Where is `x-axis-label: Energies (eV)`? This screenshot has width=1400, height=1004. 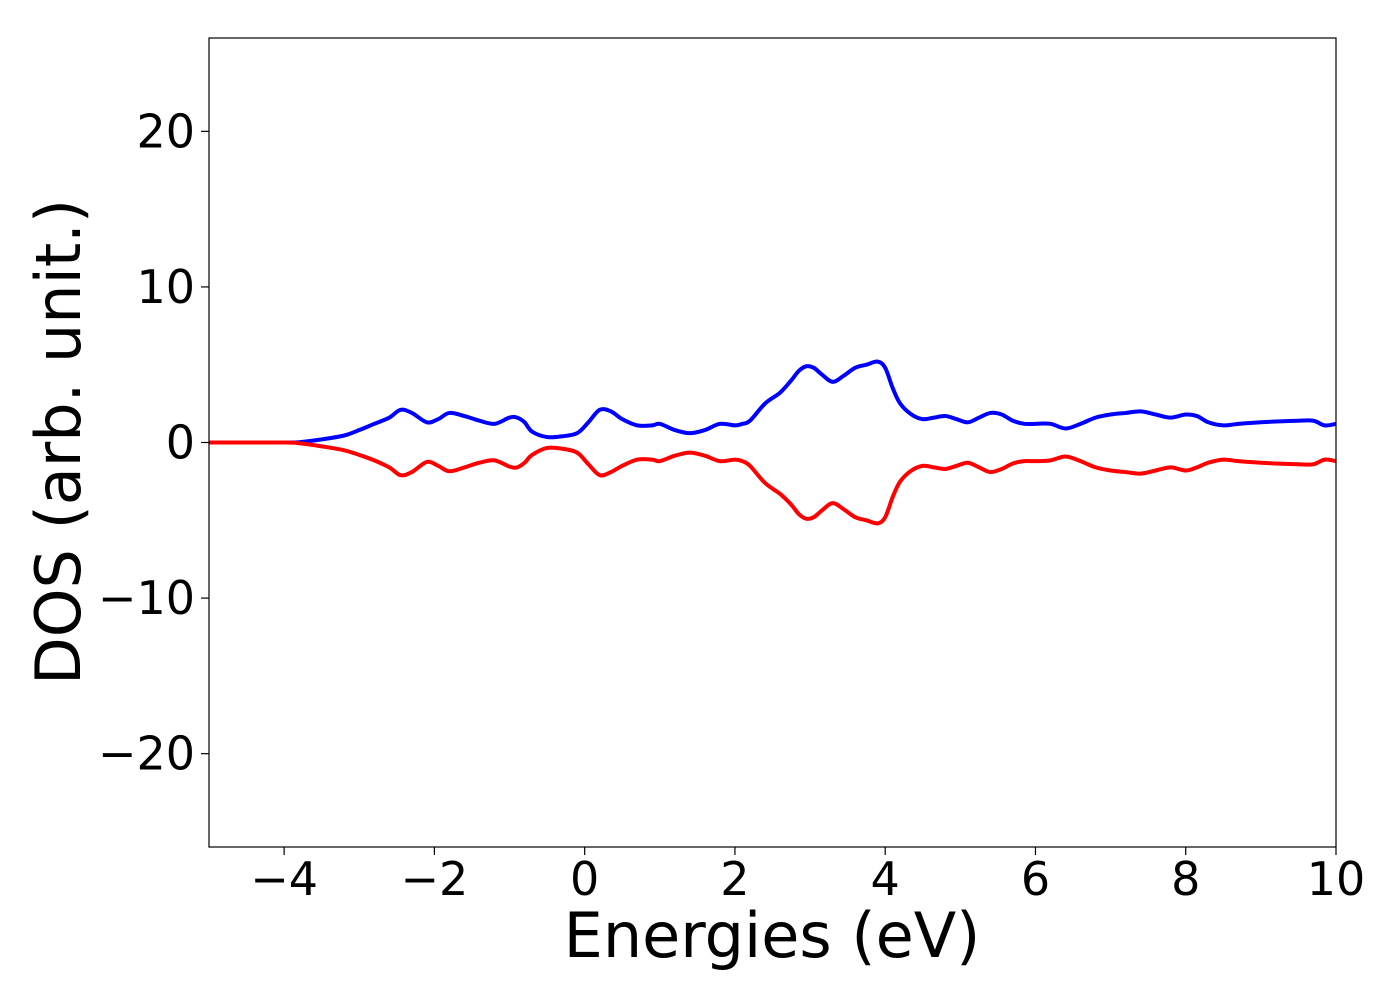
x-axis-label: Energies (eV) is located at coordinates (772, 935).